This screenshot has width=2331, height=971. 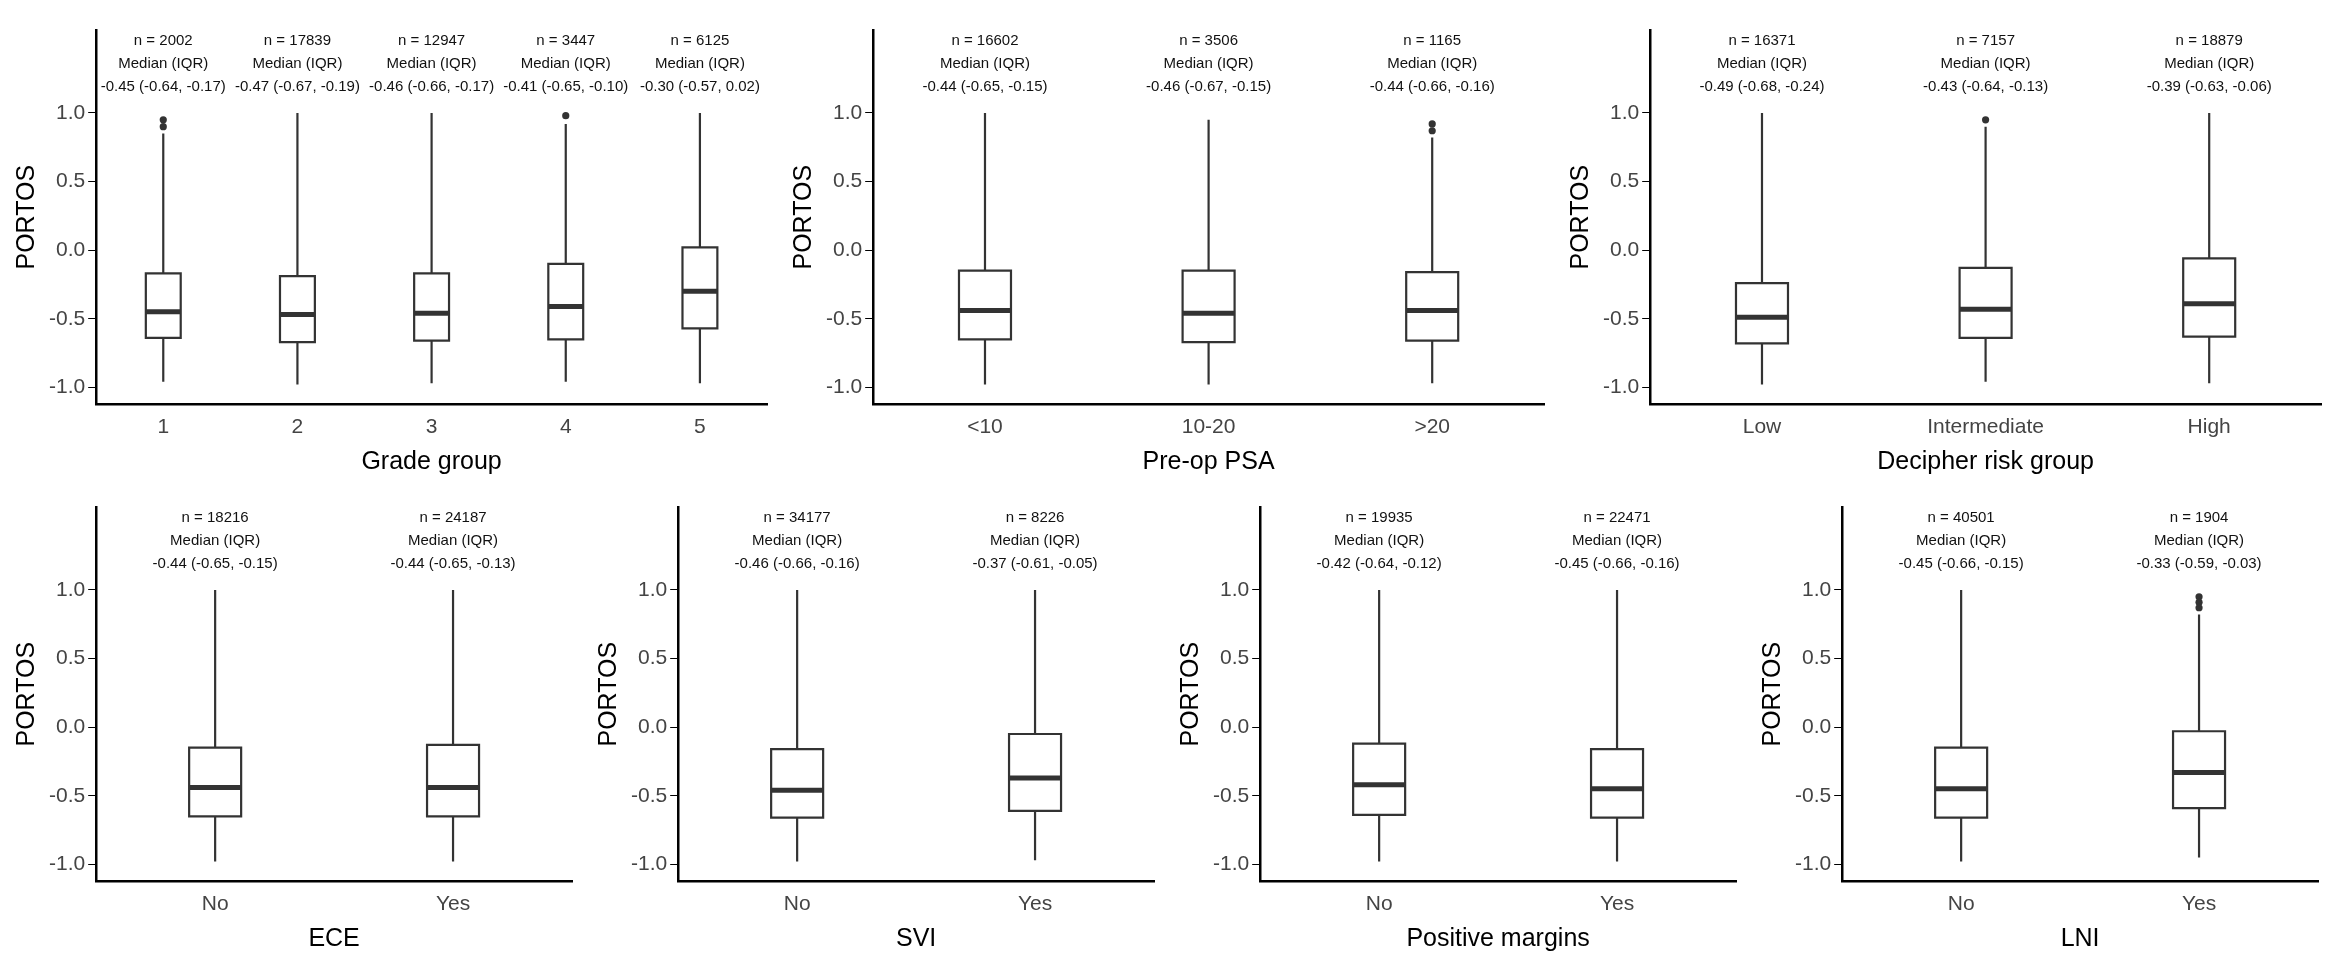 What do you see at coordinates (163, 62) in the screenshot?
I see `annotation: n = 2002 Median (IQR) -0.45 (-0.64, -0.17)` at bounding box center [163, 62].